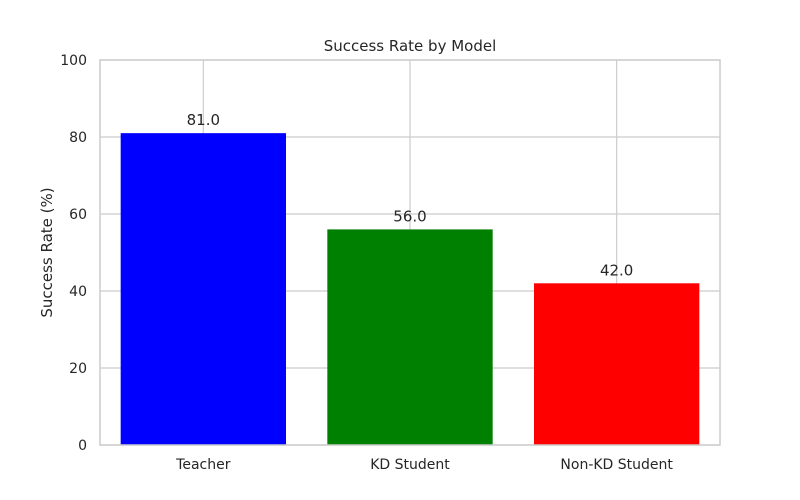 Image resolution: width=800 pixels, height=500 pixels. I want to click on y-tick-label: 100, so click(73, 61).